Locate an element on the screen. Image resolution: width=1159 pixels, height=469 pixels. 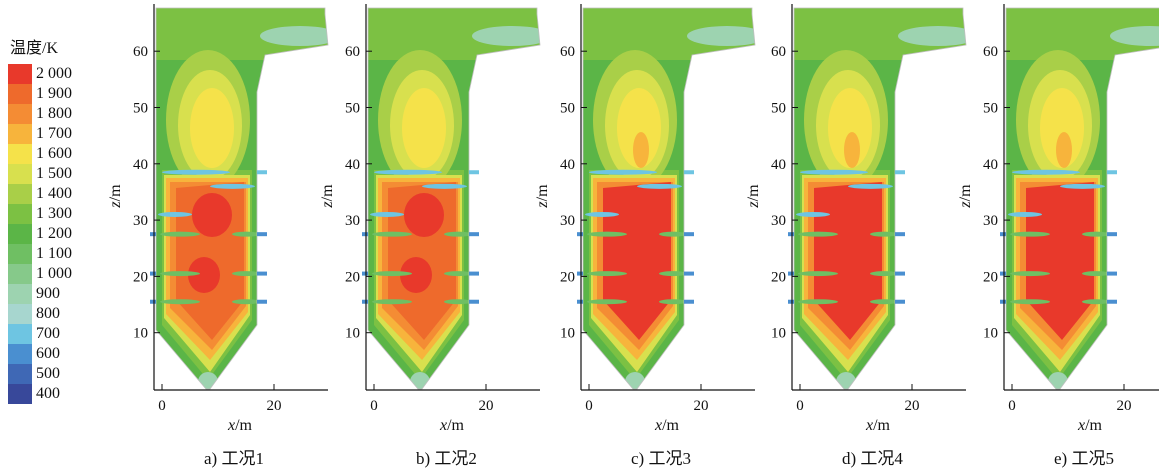
legend-item: 1 600 is located at coordinates (53, 154).